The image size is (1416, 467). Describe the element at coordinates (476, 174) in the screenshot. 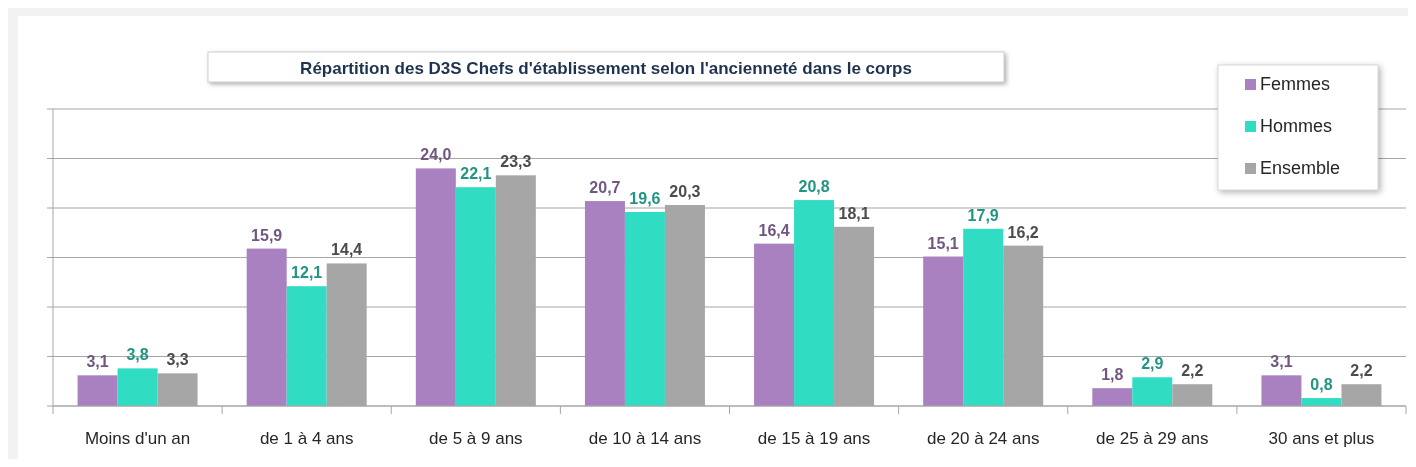

I see `data-label: 22,1` at that location.